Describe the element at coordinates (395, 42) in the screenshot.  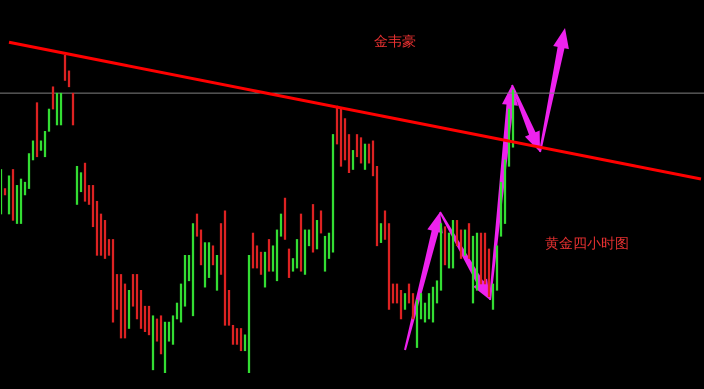
I see `text: 金韦豪` at that location.